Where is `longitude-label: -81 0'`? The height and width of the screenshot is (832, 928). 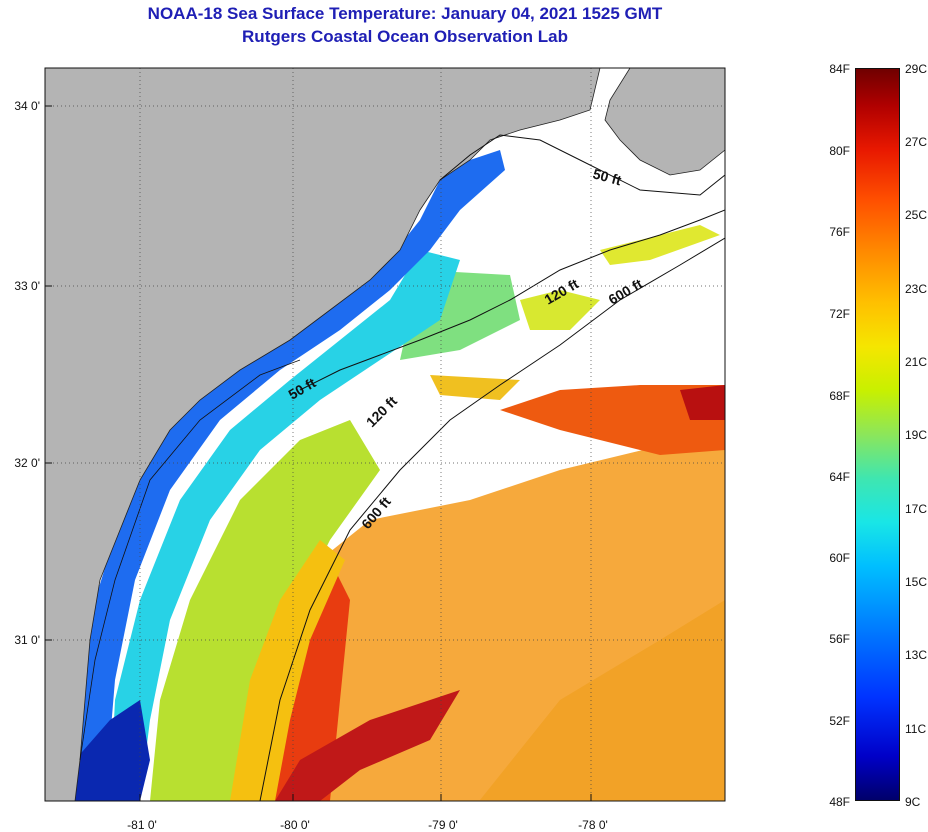 longitude-label: -81 0' is located at coordinates (142, 825).